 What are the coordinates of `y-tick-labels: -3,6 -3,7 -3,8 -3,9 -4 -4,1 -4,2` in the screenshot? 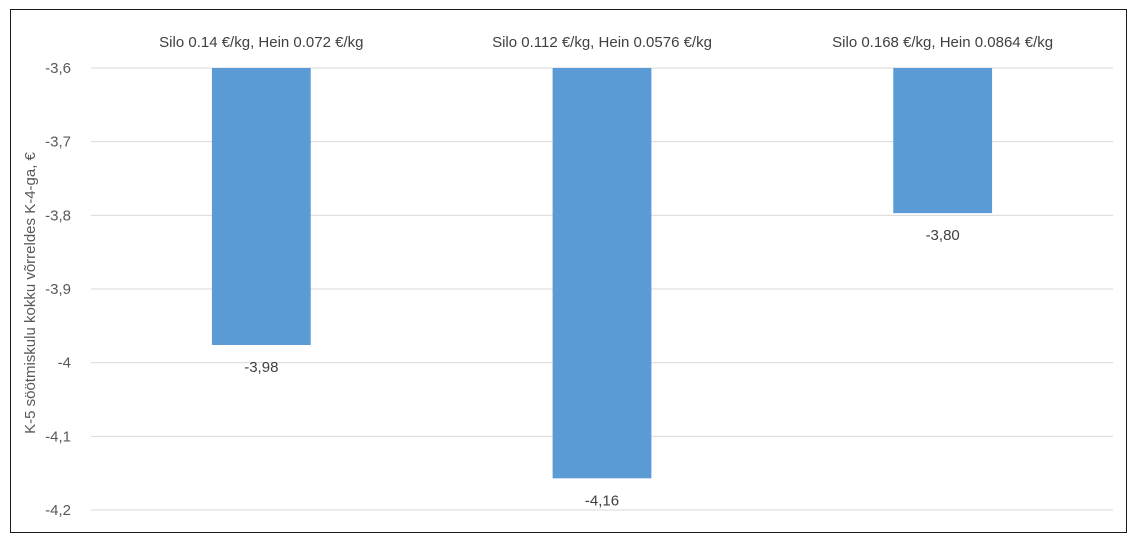 It's located at (58, 289).